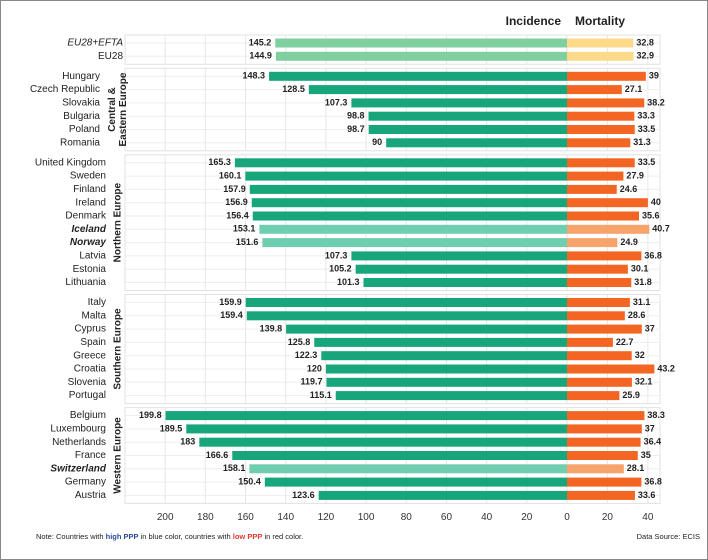 The height and width of the screenshot is (560, 708). Describe the element at coordinates (299, 342) in the screenshot. I see `incidence-value-label: 125.8` at that location.